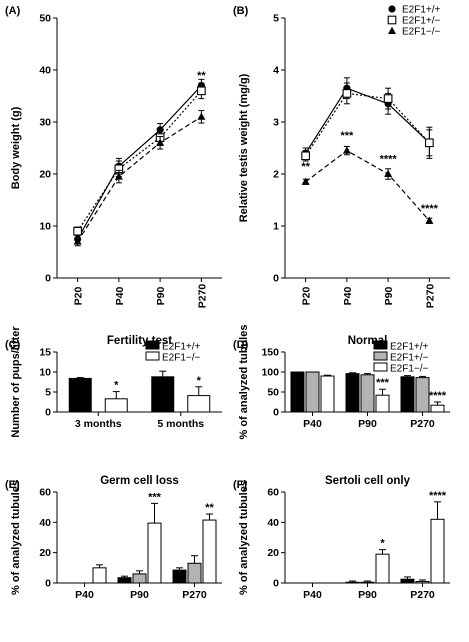 The image size is (469, 642). I want to click on legend-marker, so click(392, 9).